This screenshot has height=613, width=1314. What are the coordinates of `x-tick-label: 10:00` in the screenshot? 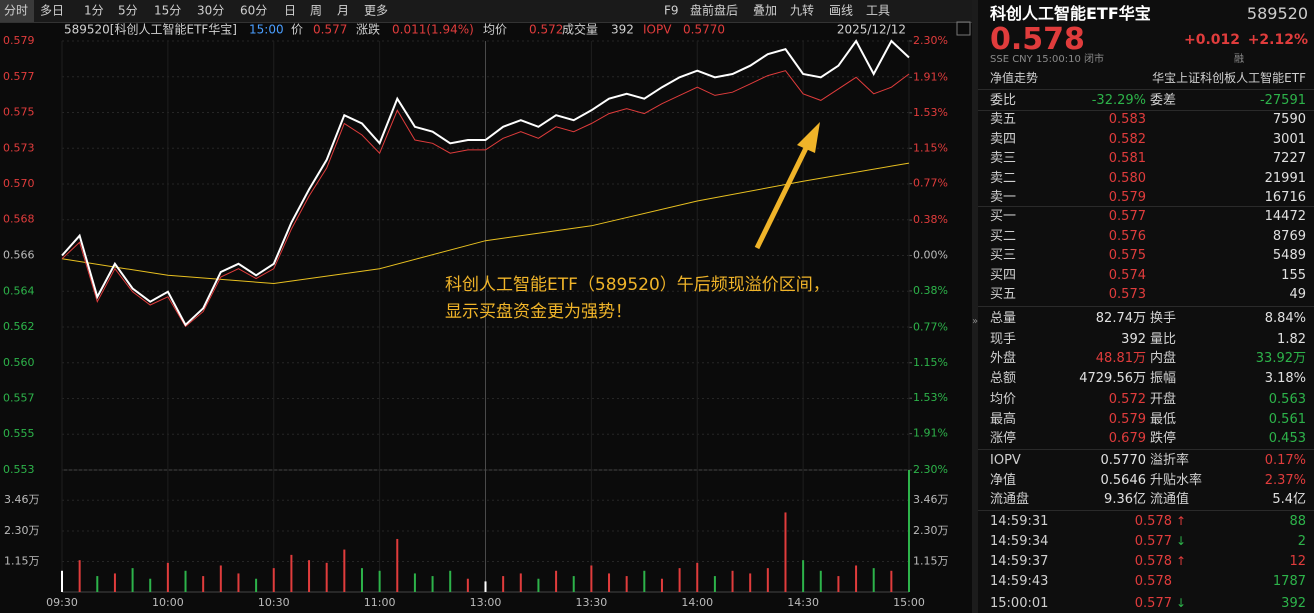 It's located at (168, 602).